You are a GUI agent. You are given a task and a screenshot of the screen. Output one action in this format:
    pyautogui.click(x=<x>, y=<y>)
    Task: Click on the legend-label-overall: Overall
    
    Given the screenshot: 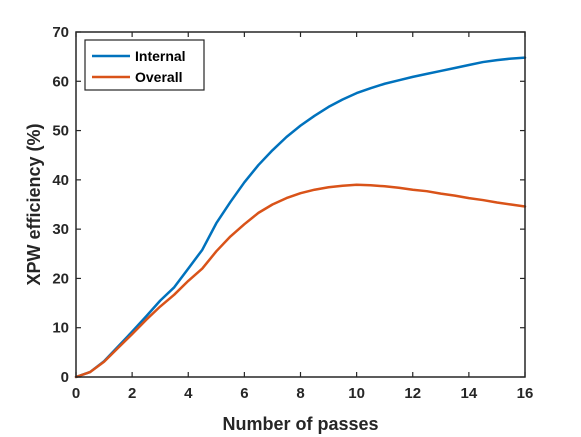 What is the action you would take?
    pyautogui.click(x=158, y=77)
    